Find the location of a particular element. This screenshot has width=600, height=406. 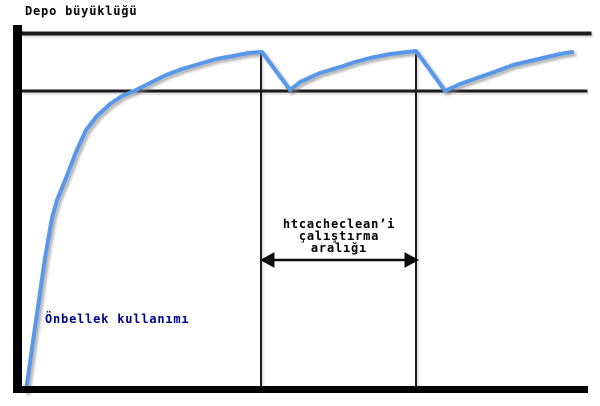

cache-limit-line is located at coordinates (304, 91).